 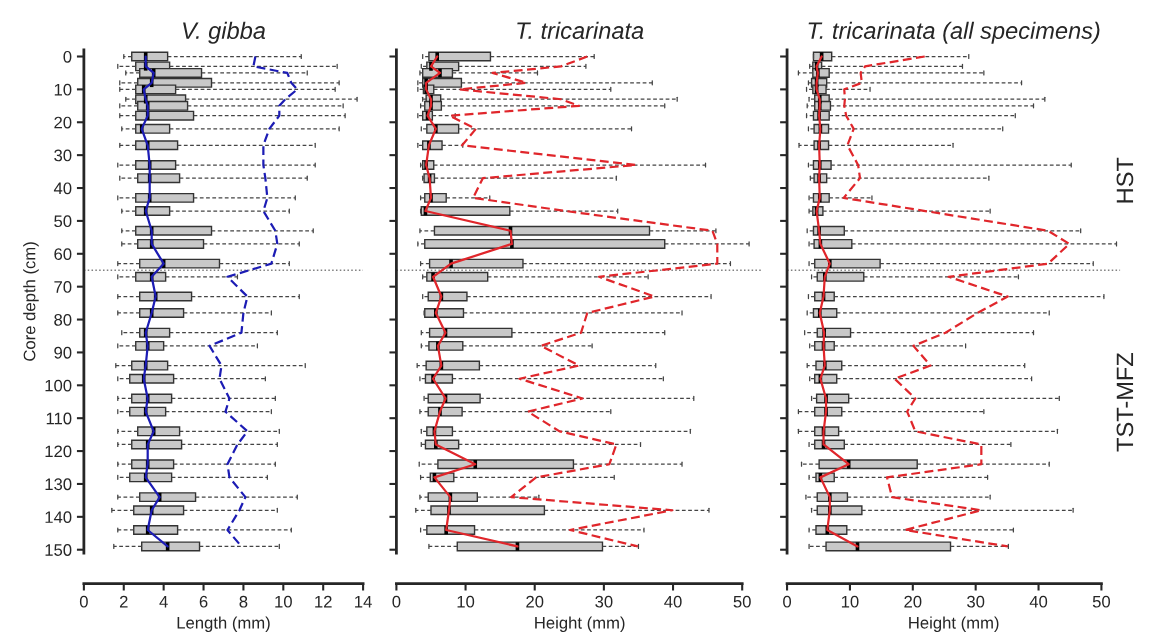 What do you see at coordinates (123, 601) in the screenshot?
I see `x-tick-label: 2` at bounding box center [123, 601].